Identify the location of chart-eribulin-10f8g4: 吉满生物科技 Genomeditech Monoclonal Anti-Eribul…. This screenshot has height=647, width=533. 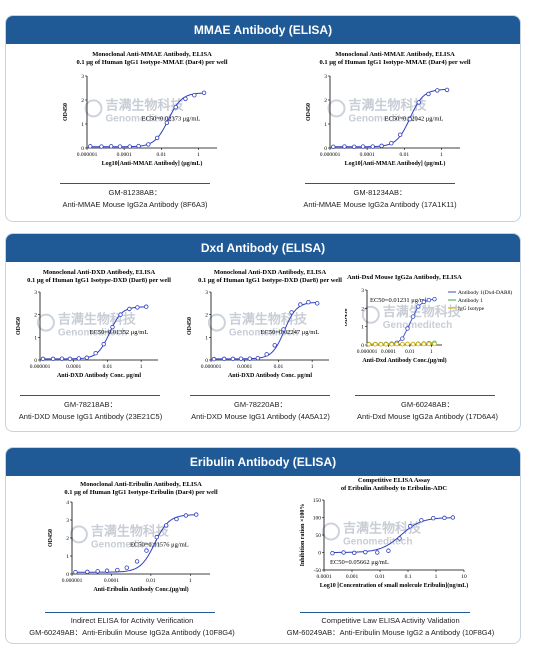
(132, 543).